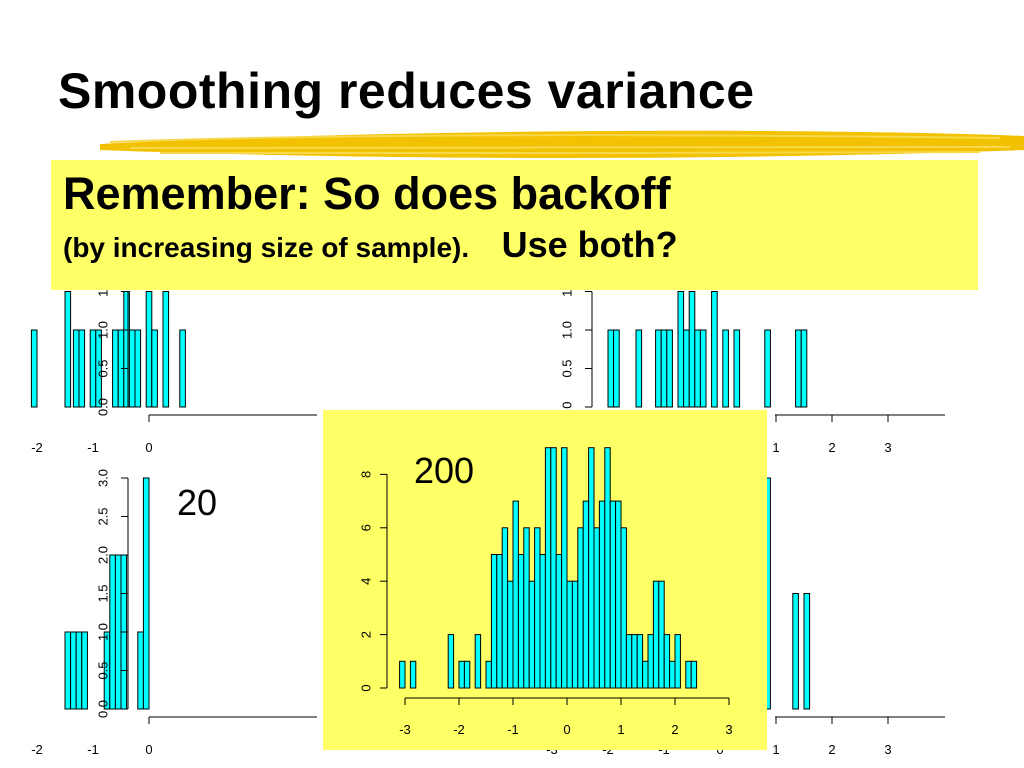 The image size is (1024, 768). I want to click on inset-histogram-200: -3 -2 -1 0 1 2 3 0 2 4 6 8, so click(545, 592).